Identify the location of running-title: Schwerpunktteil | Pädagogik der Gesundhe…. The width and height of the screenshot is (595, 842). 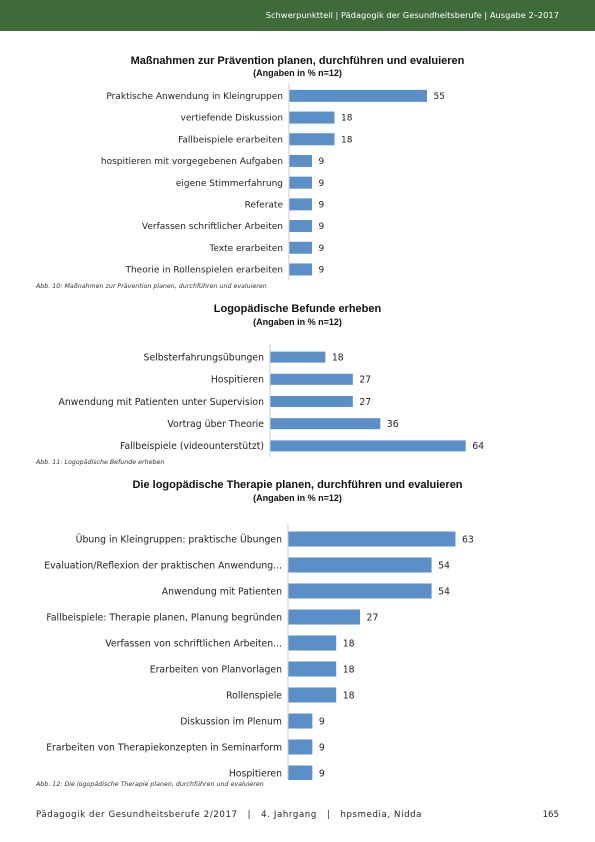
(412, 15).